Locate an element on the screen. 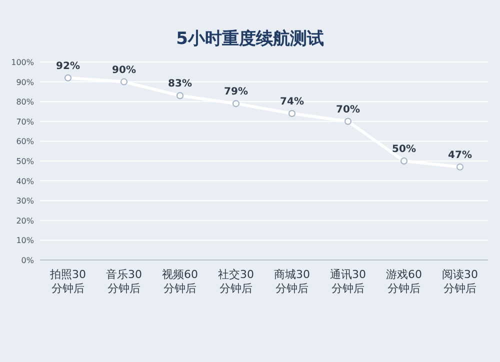 The height and width of the screenshot is (362, 500). y-tick-label: 50% is located at coordinates (25, 161).